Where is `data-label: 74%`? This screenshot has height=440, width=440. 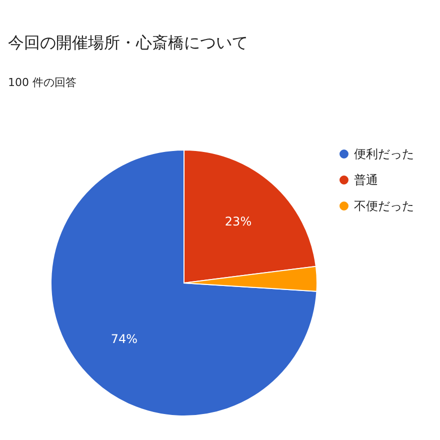
data-label: 74% is located at coordinates (124, 339).